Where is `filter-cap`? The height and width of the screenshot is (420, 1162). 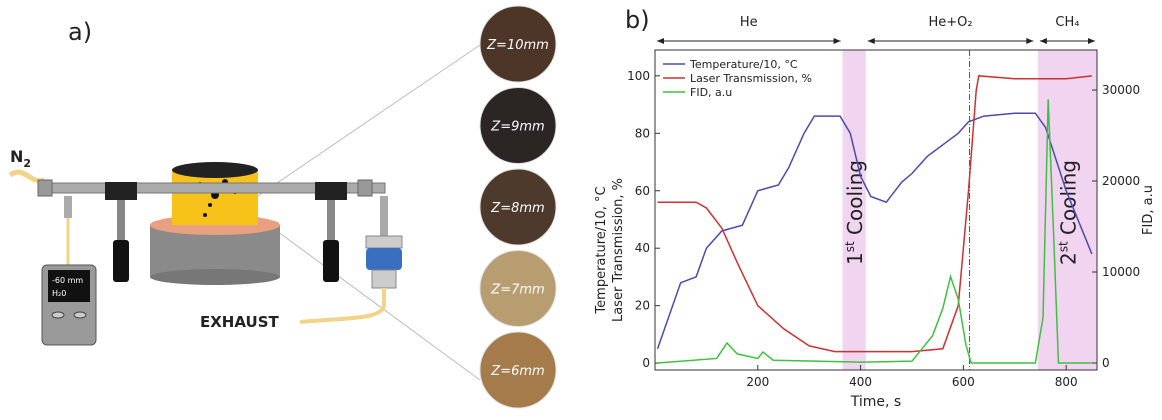
filter-cap is located at coordinates (384, 242).